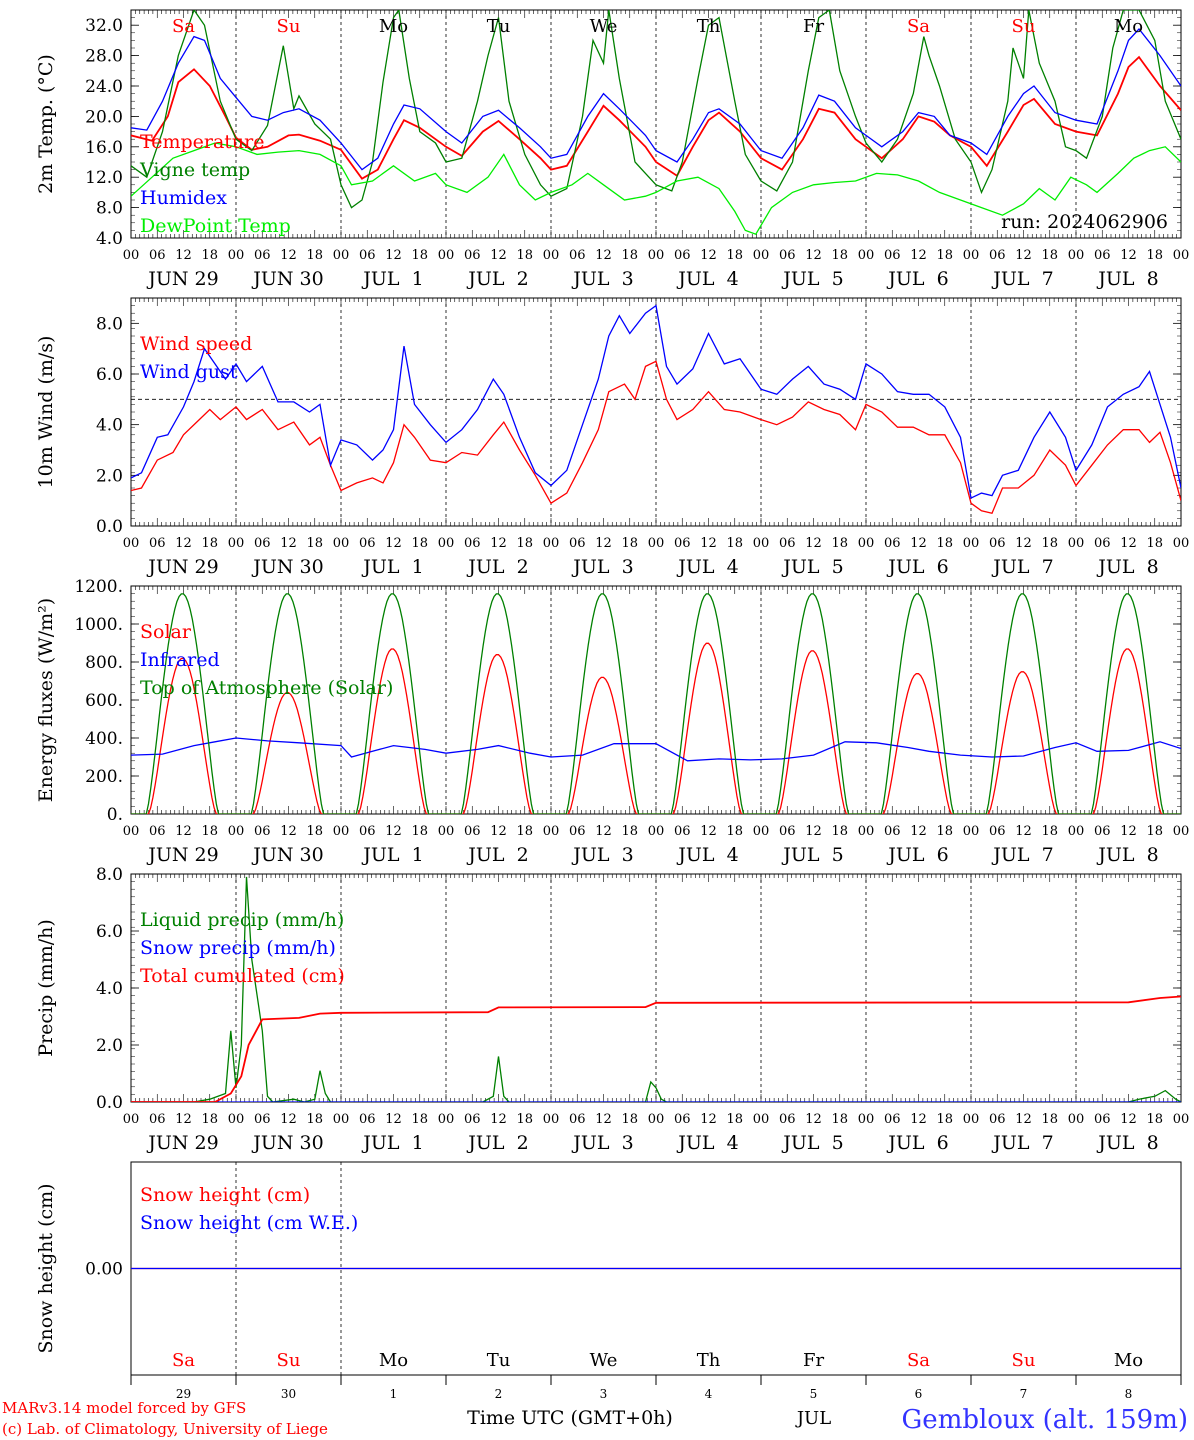 The width and height of the screenshot is (1194, 1440). What do you see at coordinates (1127, 1143) in the screenshot?
I see `date-label: JUL 8` at bounding box center [1127, 1143].